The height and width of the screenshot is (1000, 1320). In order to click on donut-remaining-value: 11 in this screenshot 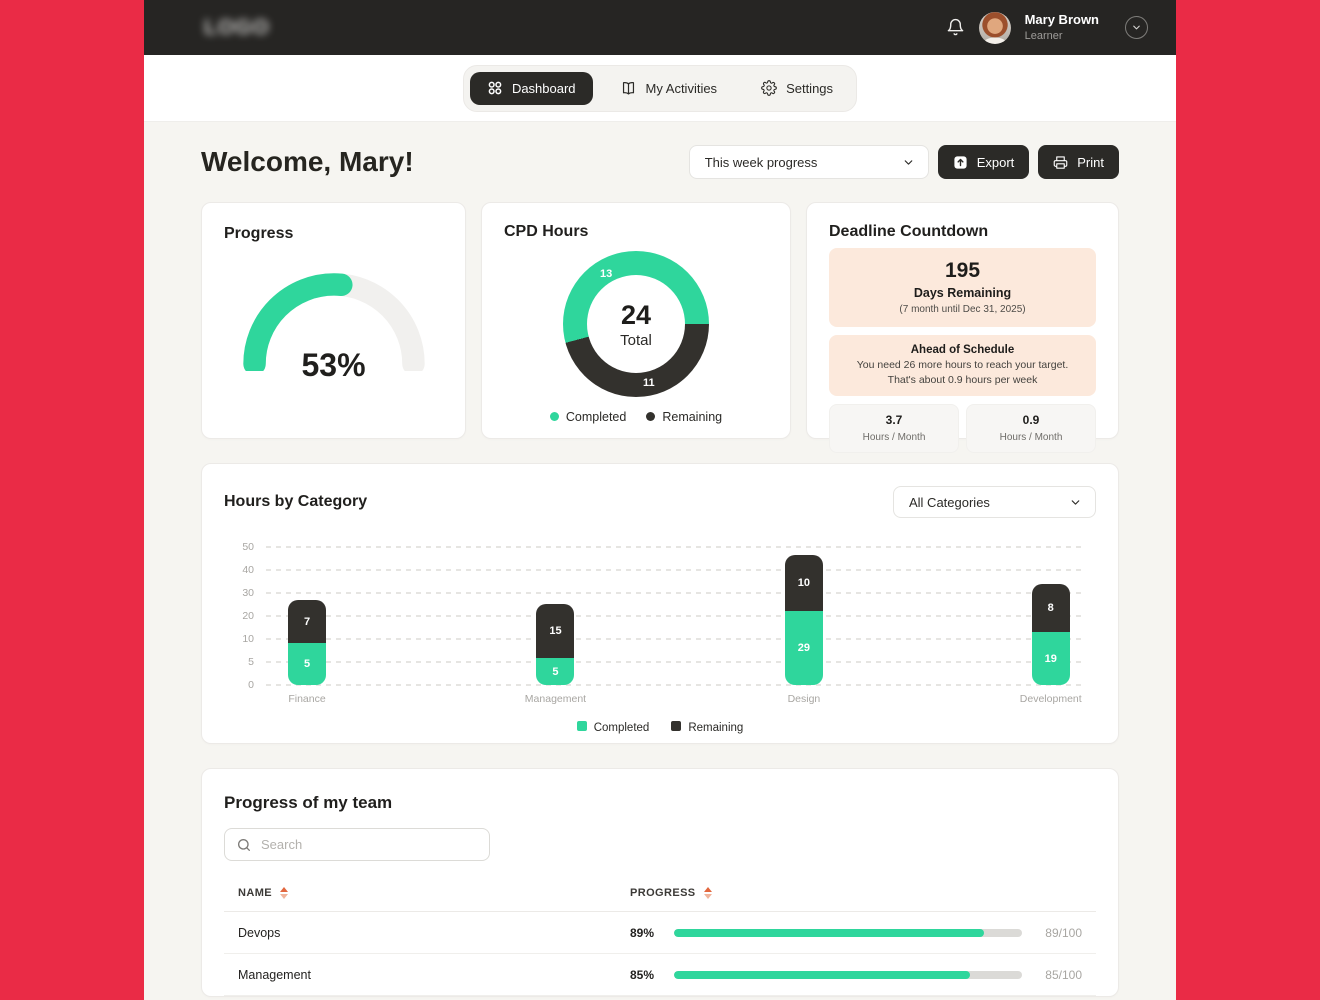, I will do `click(649, 383)`.